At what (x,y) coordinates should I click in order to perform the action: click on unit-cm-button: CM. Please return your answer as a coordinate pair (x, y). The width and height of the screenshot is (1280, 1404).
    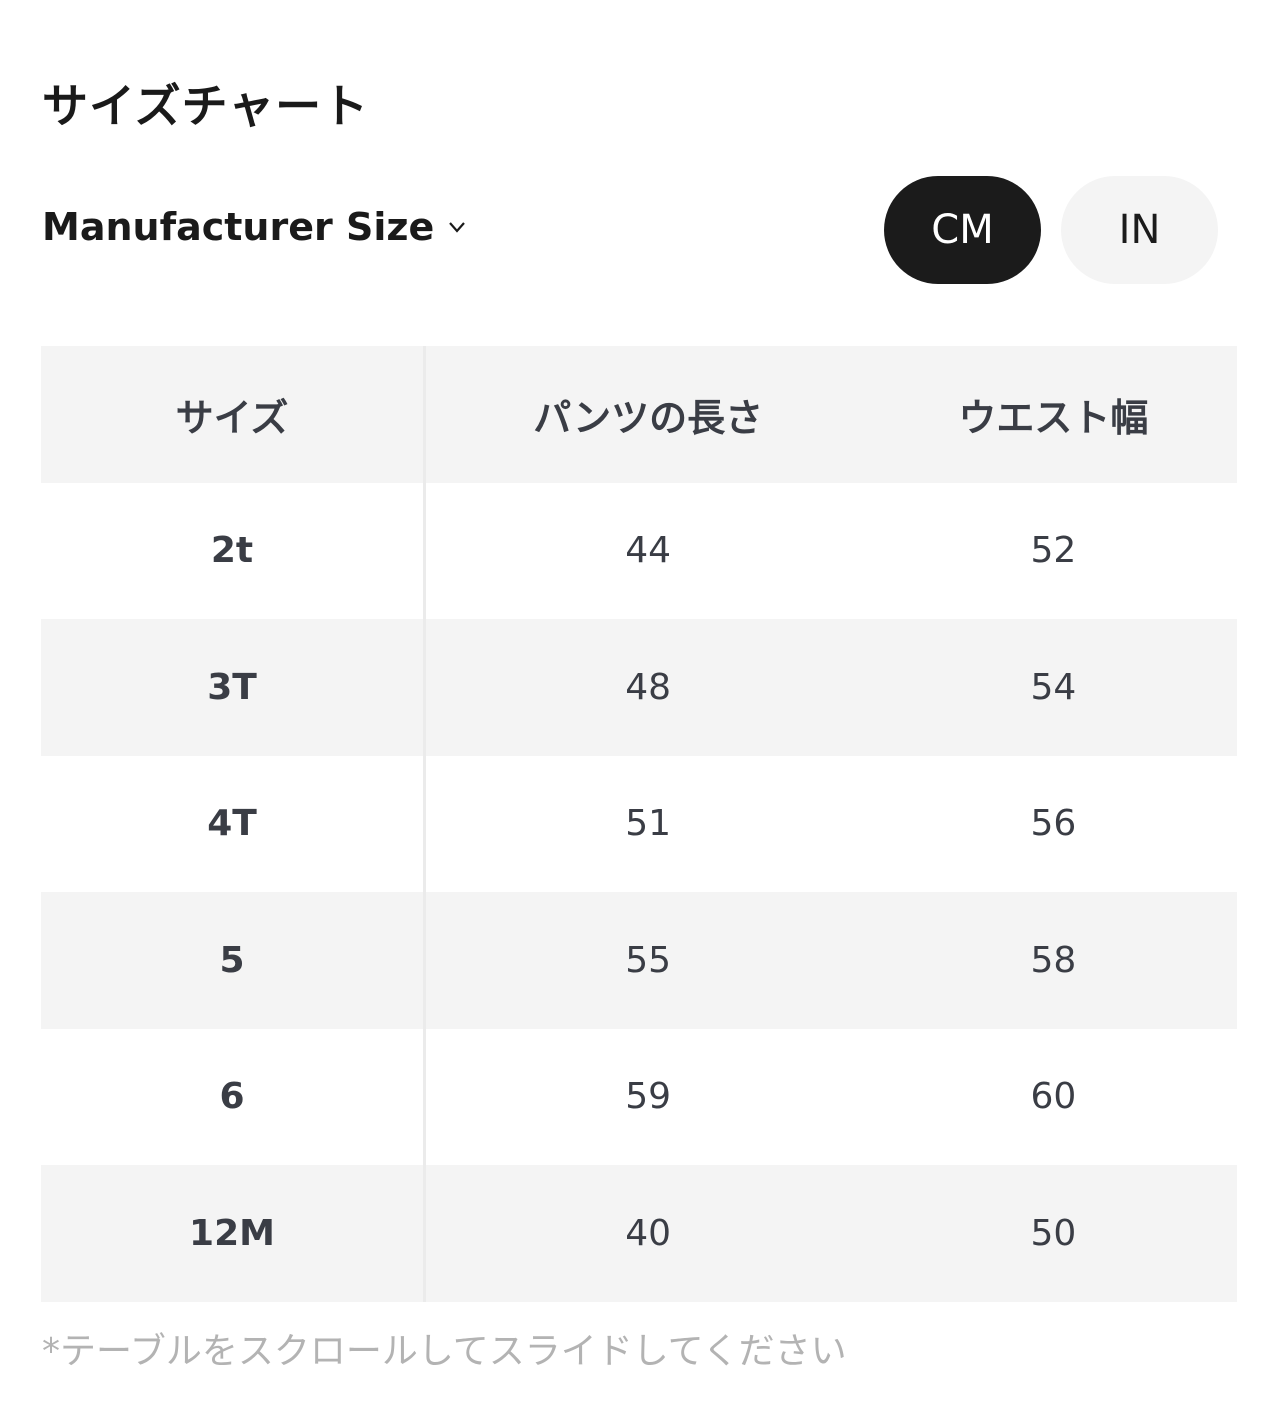
    Looking at the image, I should click on (962, 230).